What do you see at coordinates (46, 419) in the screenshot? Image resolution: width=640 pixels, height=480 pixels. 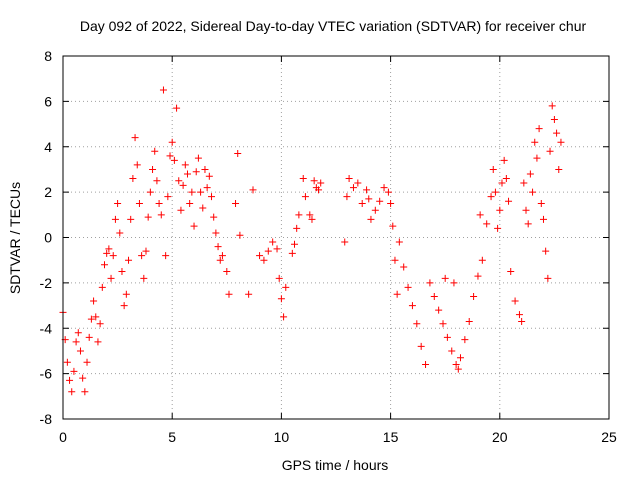 I see `y-tick-label: -8` at bounding box center [46, 419].